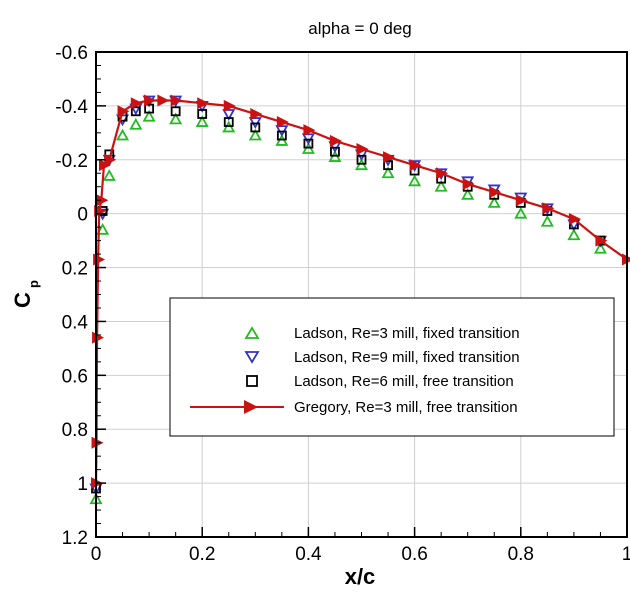 Image resolution: width=630 pixels, height=592 pixels. What do you see at coordinates (75, 322) in the screenshot?
I see `y-tick-label: 0.4` at bounding box center [75, 322].